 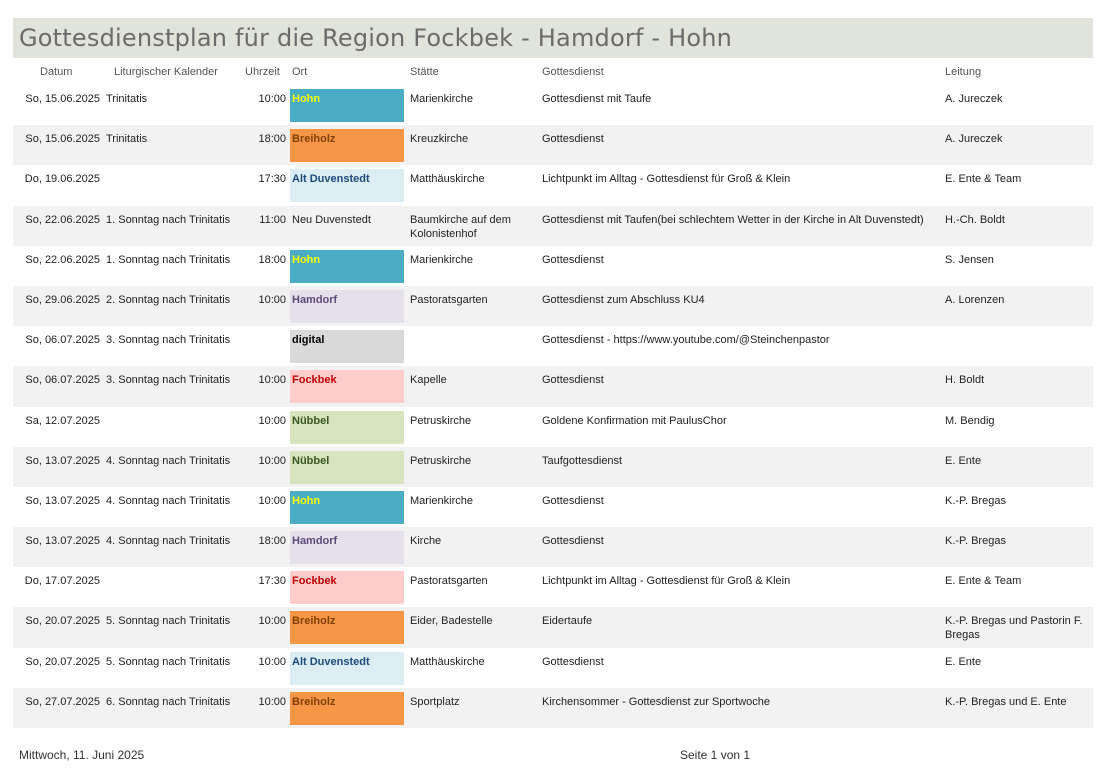 I want to click on header-uhrzeit: Uhrzeit, so click(x=262, y=72).